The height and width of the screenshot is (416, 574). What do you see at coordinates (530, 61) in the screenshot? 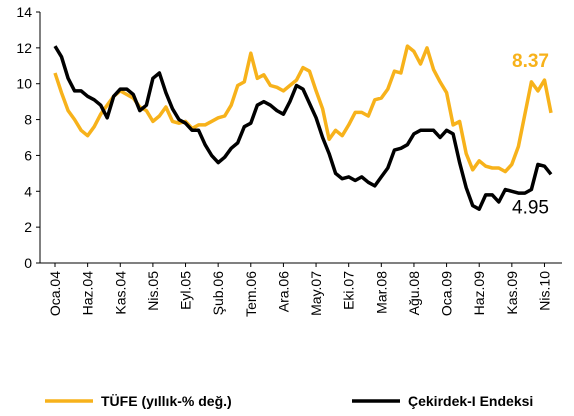
I see `data-label: 8.37` at bounding box center [530, 61].